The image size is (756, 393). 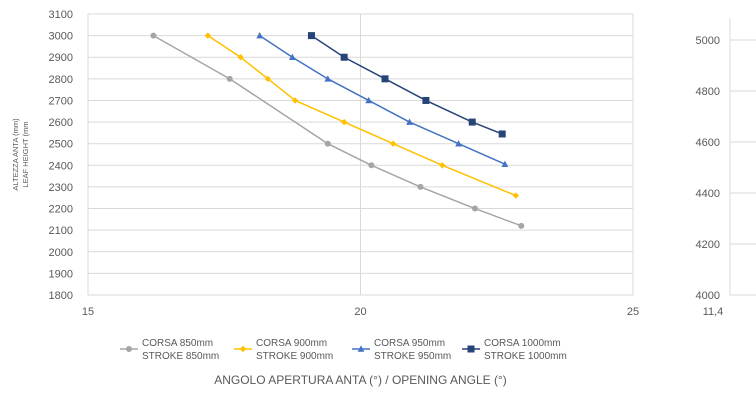 I want to click on y-tick-label: 2400, so click(x=61, y=166).